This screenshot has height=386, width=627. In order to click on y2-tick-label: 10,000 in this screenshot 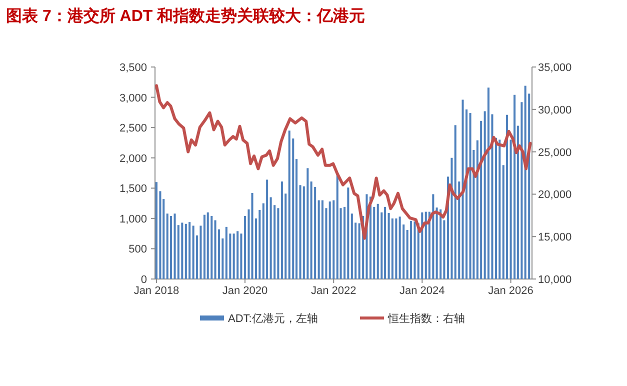, I will do `click(555, 280)`.